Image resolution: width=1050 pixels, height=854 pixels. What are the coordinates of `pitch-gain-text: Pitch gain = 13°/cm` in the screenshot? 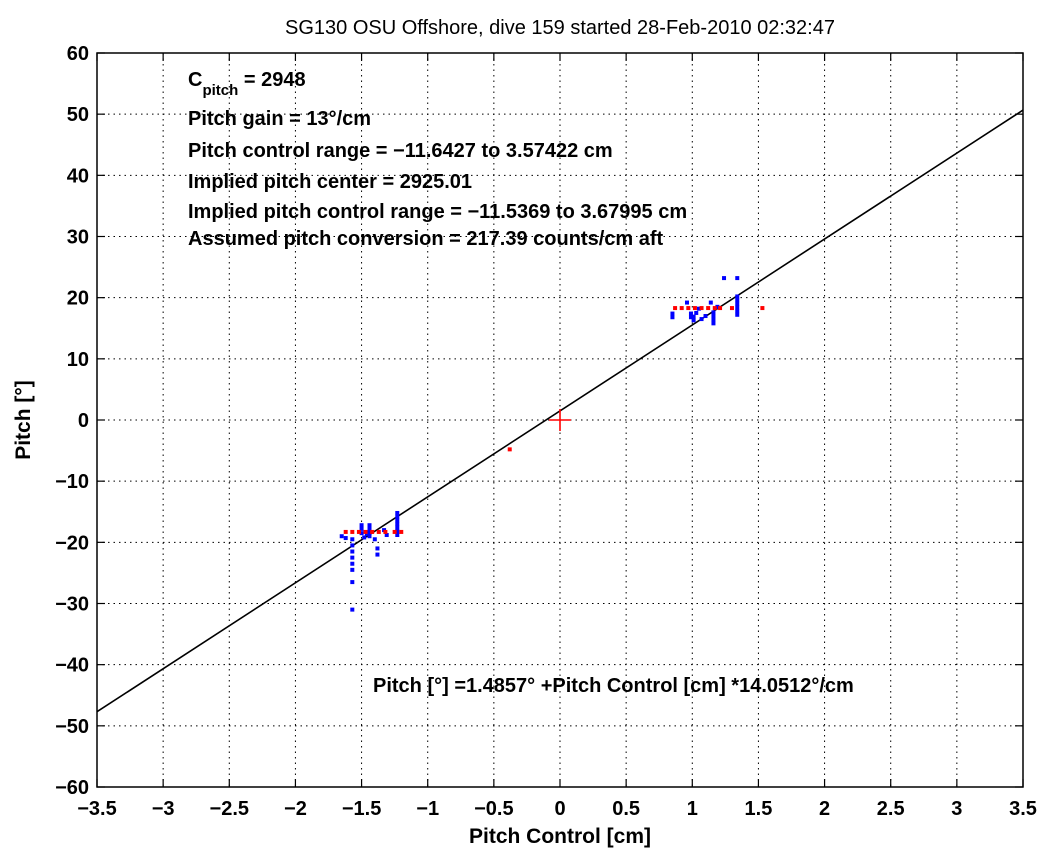 It's located at (279, 119).